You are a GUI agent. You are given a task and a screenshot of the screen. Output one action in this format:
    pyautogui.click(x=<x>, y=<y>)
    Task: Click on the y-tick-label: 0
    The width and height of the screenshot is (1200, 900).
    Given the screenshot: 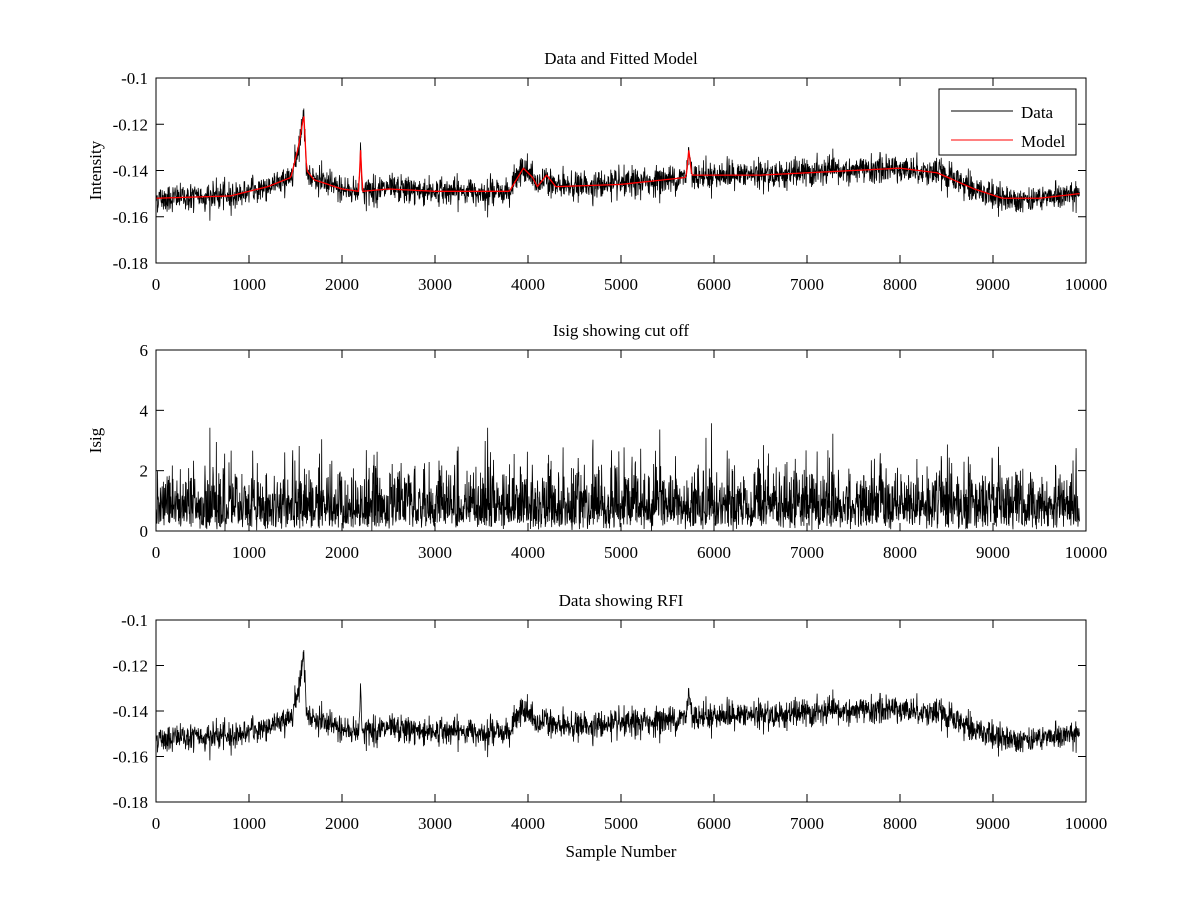 What is the action you would take?
    pyautogui.click(x=144, y=531)
    